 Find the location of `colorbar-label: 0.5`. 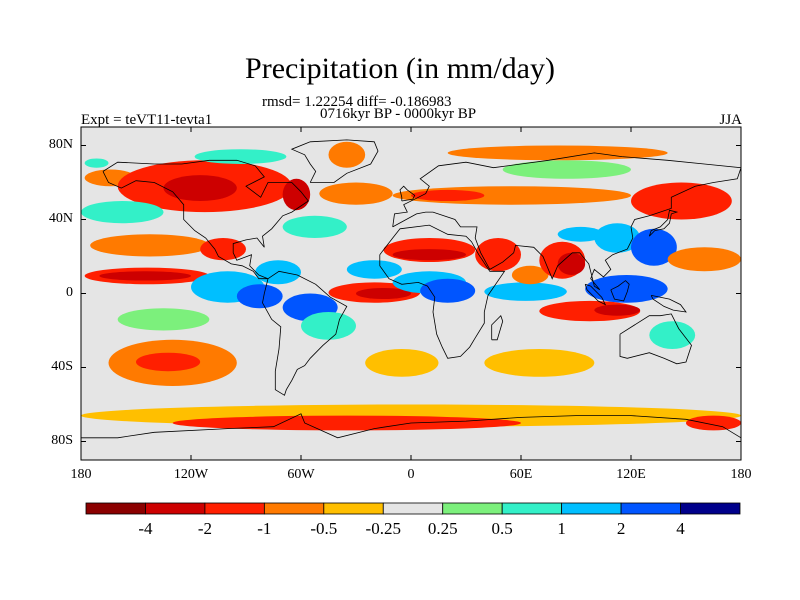

colorbar-label: 0.5 is located at coordinates (502, 528).